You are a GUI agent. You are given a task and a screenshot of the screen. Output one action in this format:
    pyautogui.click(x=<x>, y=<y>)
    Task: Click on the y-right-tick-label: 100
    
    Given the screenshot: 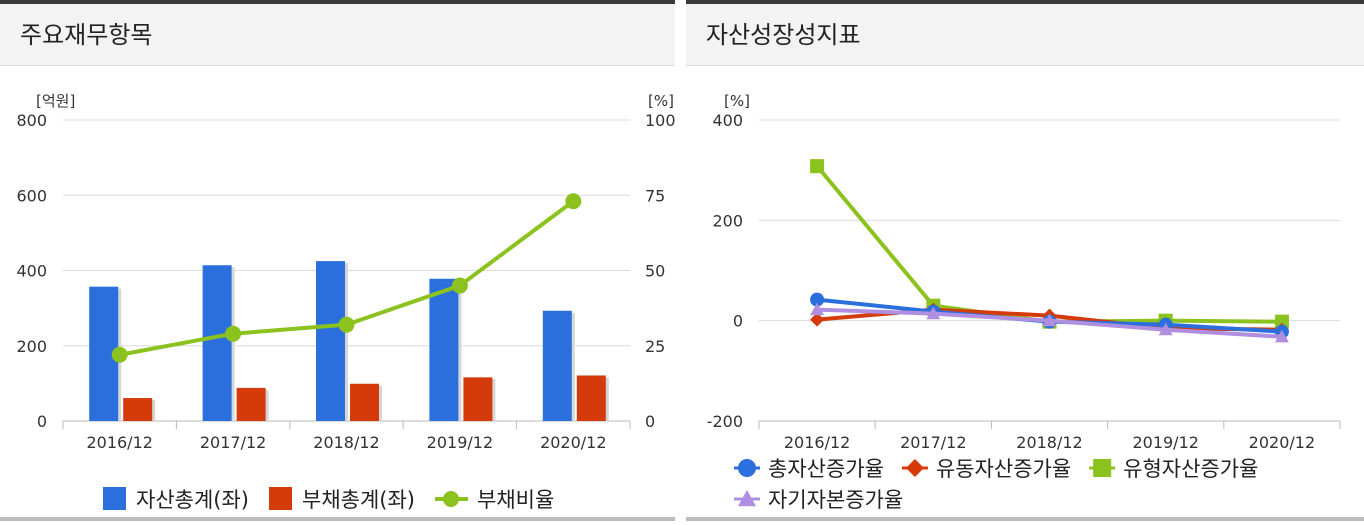 What is the action you would take?
    pyautogui.click(x=660, y=120)
    